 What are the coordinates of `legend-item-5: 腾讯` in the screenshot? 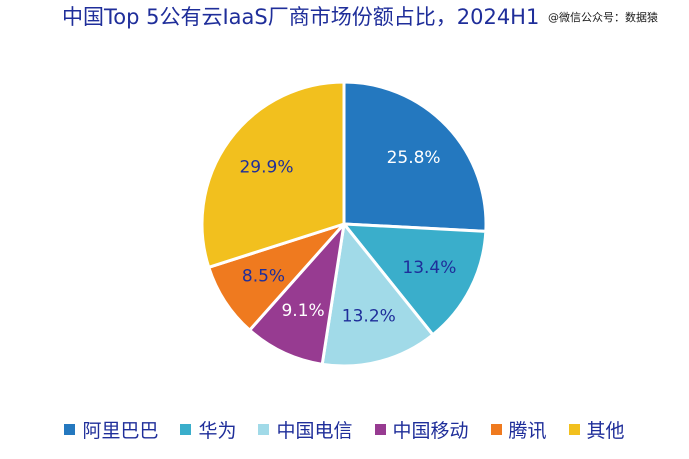 It's located at (518, 429).